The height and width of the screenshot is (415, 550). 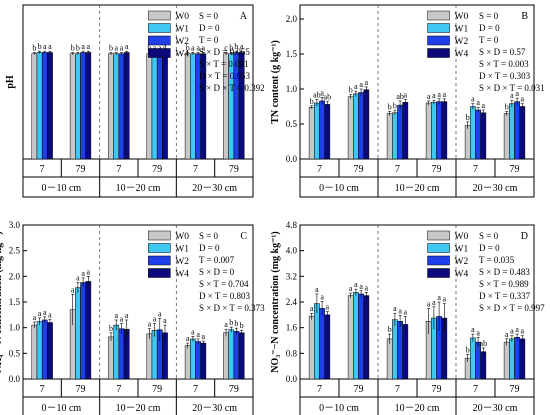 I want to click on legend-label: W0, so click(x=462, y=17).